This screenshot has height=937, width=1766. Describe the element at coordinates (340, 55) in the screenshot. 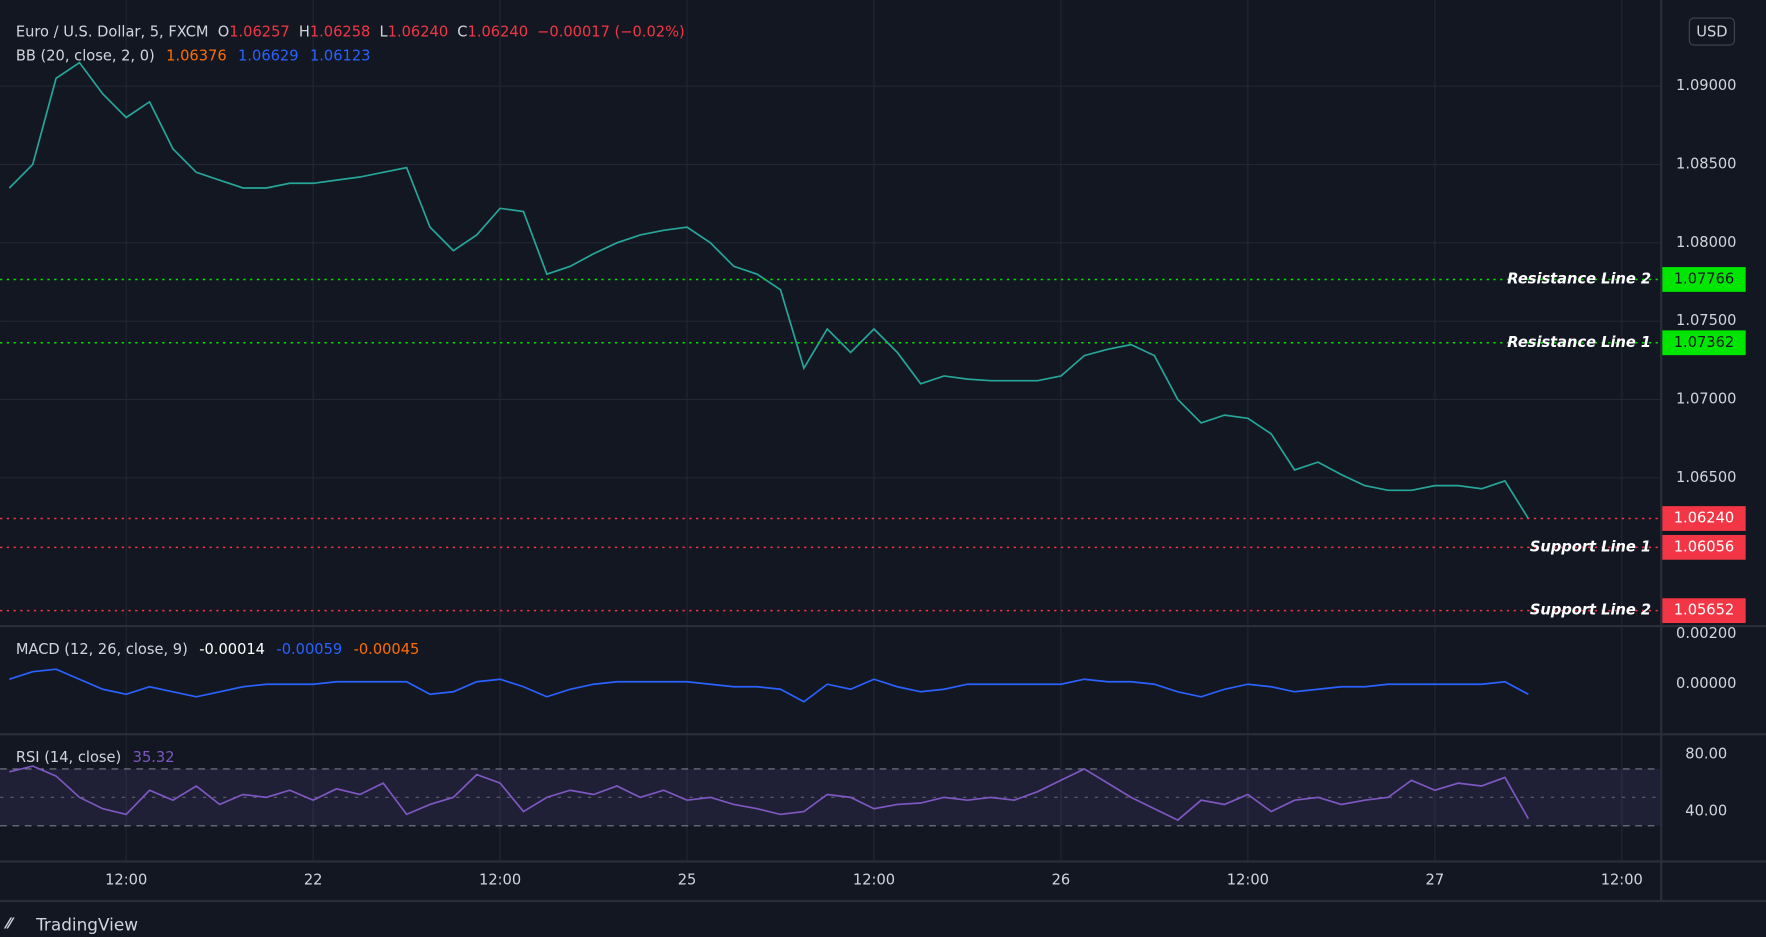

I see `indicator-value: 1.06123` at that location.